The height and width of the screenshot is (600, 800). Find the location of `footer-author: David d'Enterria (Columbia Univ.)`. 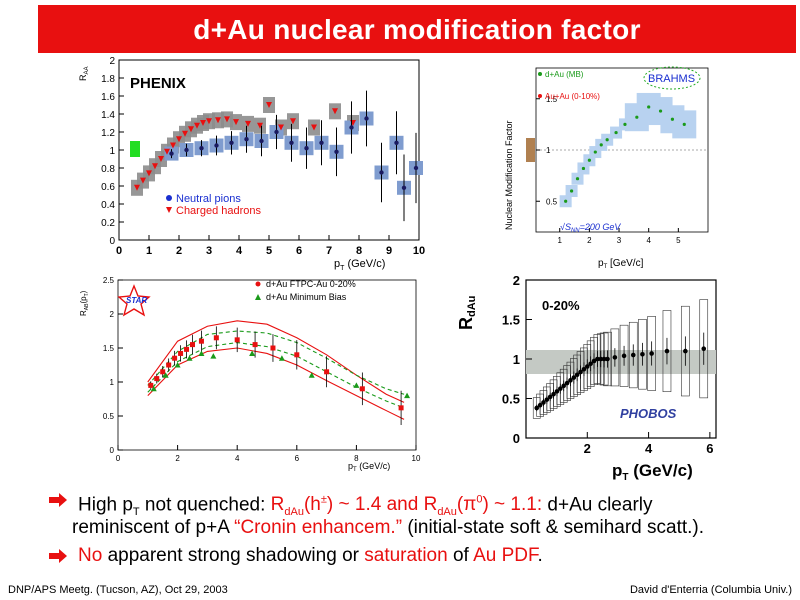

footer-author: David d'Enterria (Columbia Univ.) is located at coordinates (710, 590).